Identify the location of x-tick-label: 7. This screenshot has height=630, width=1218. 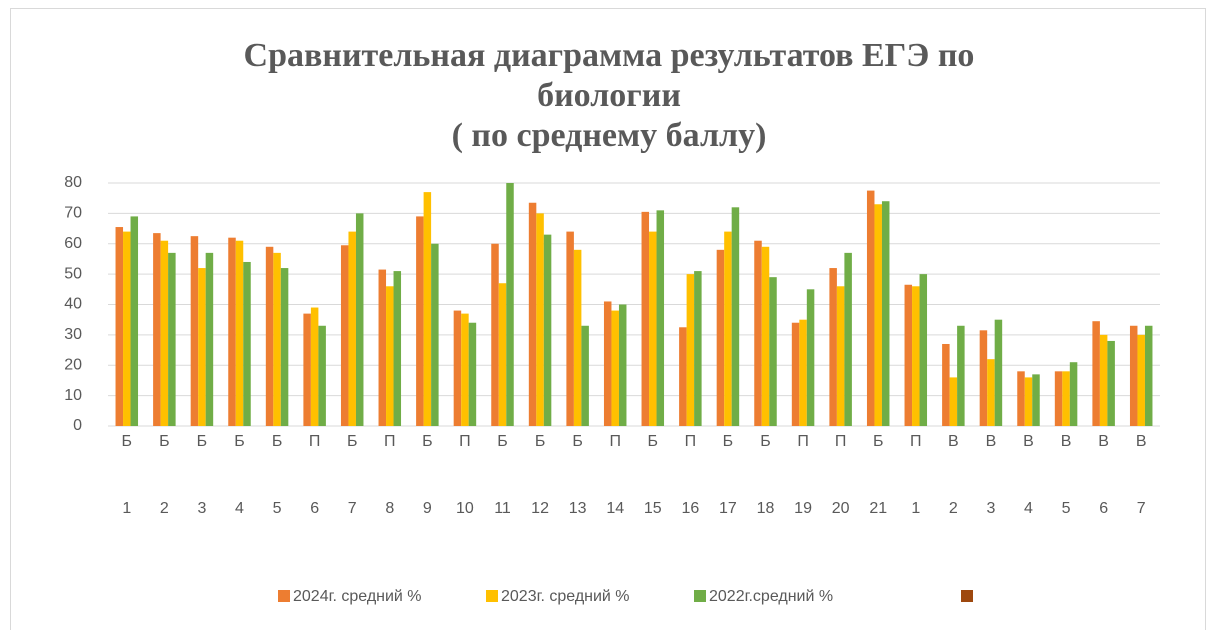
(352, 508).